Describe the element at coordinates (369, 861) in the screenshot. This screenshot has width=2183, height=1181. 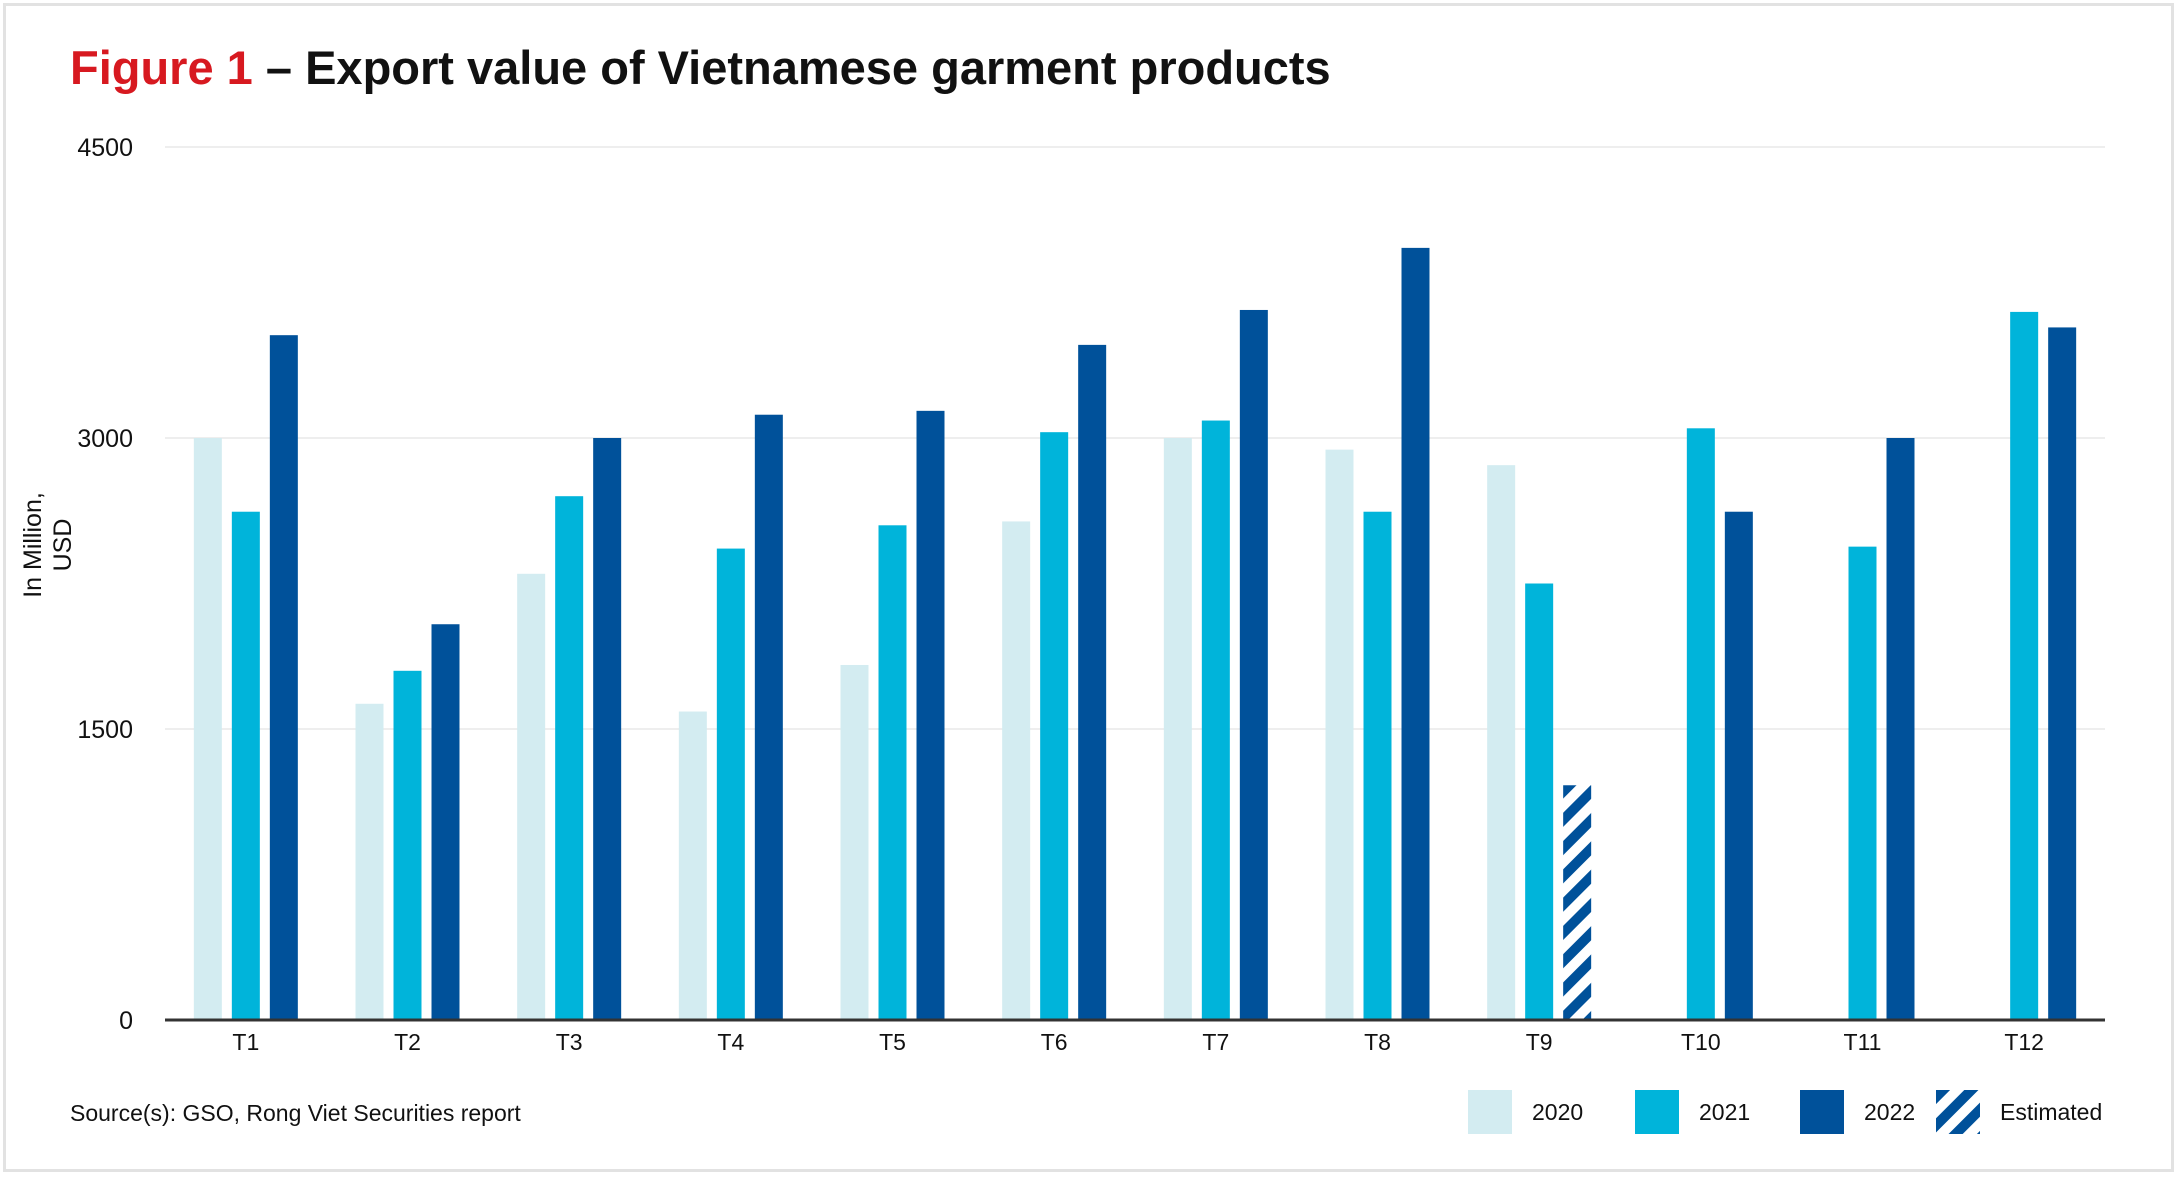
I see `bar-T2-2020` at that location.